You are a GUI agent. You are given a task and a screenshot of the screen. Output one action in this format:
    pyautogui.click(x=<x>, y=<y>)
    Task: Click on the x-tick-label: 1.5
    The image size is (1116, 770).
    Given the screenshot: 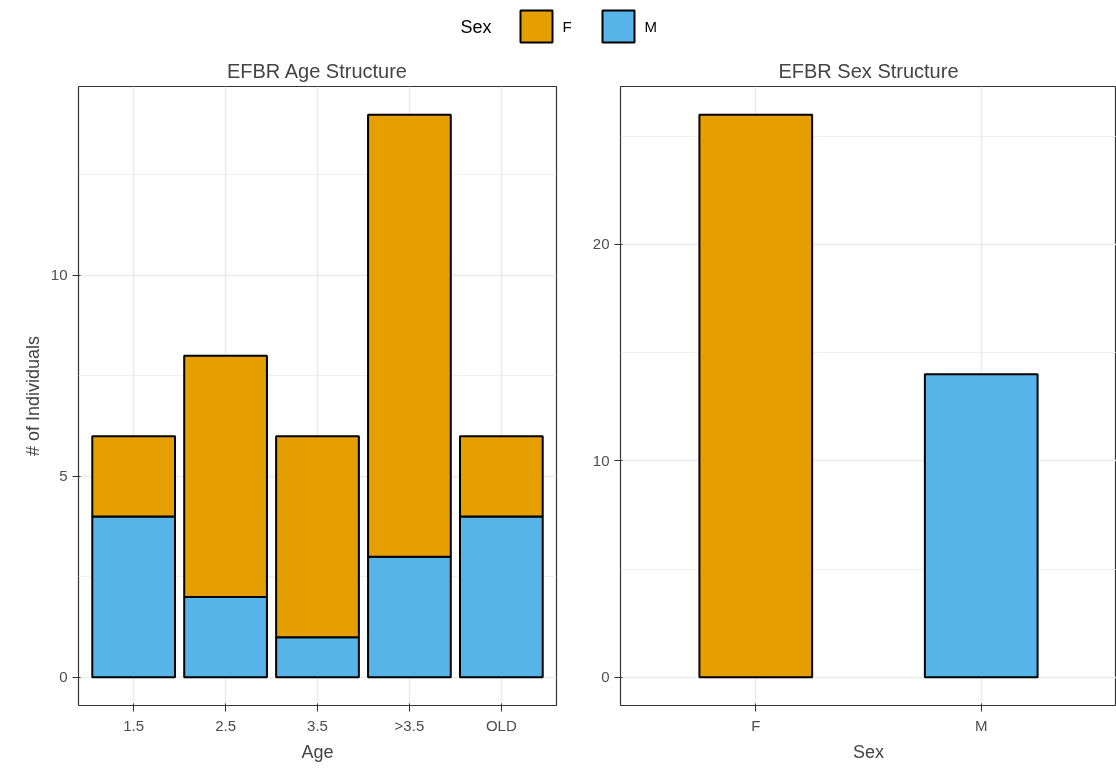 What is the action you would take?
    pyautogui.click(x=134, y=725)
    